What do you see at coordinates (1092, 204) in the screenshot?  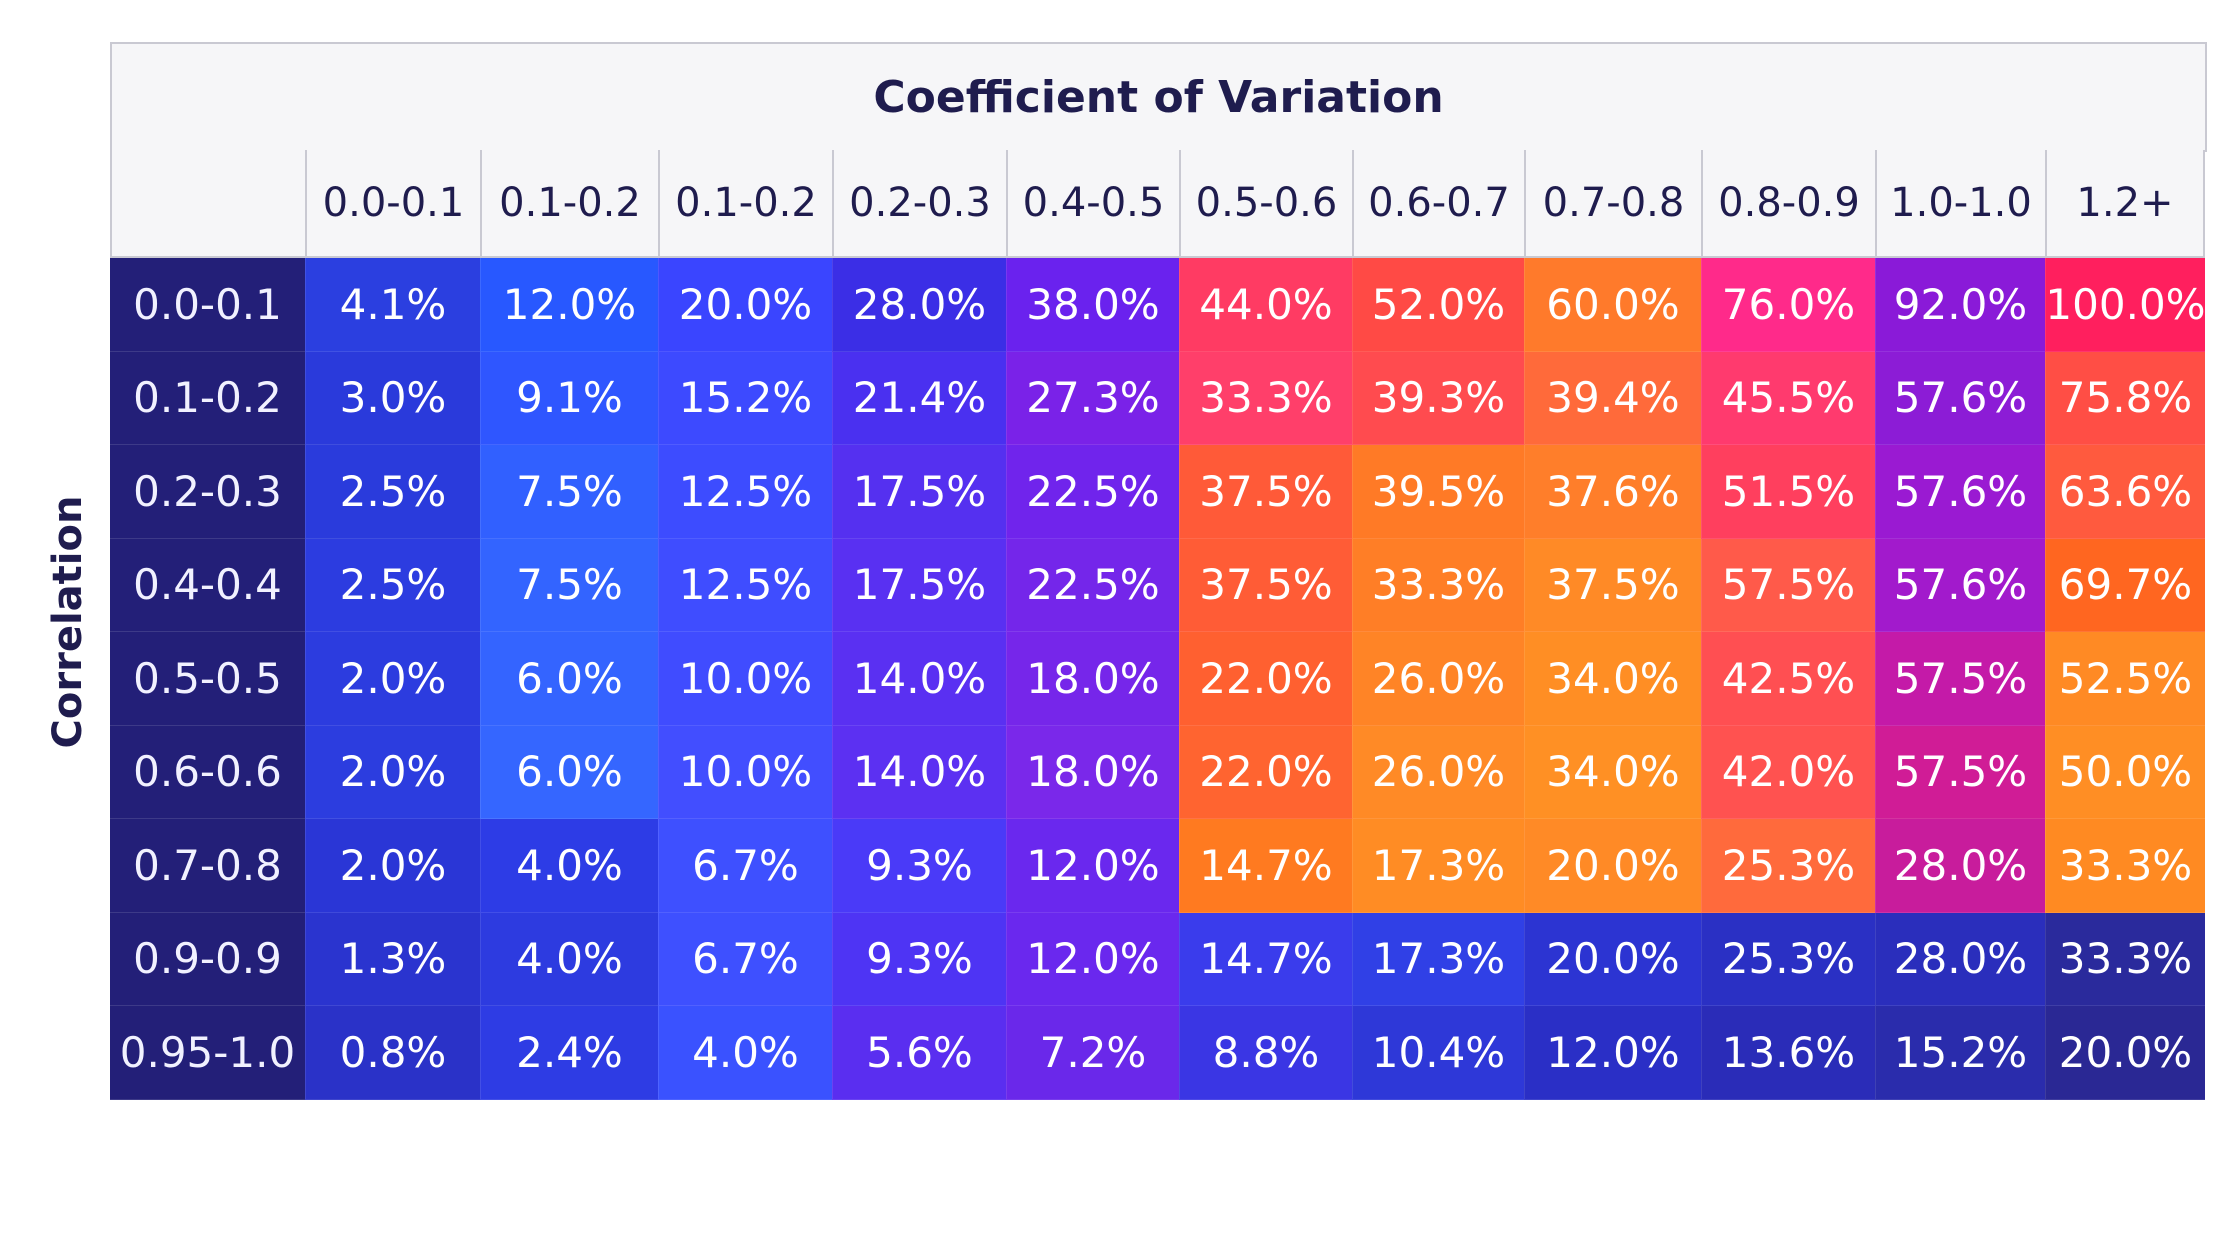 I see `column-header: 0.4-0.5` at bounding box center [1092, 204].